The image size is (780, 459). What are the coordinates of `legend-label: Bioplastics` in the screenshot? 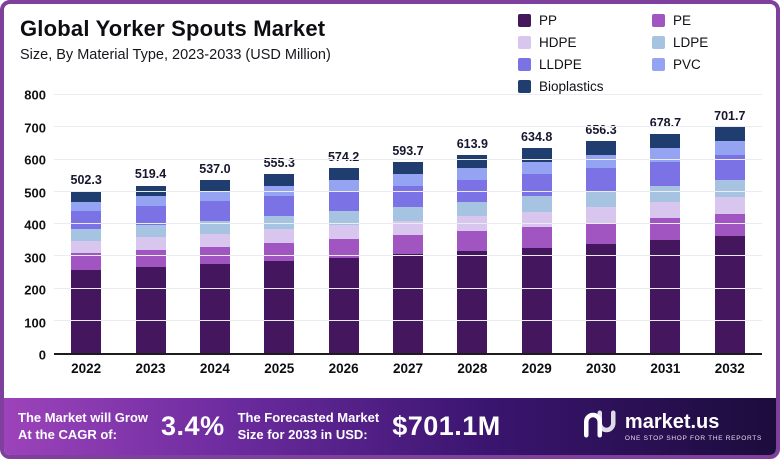 It's located at (571, 86).